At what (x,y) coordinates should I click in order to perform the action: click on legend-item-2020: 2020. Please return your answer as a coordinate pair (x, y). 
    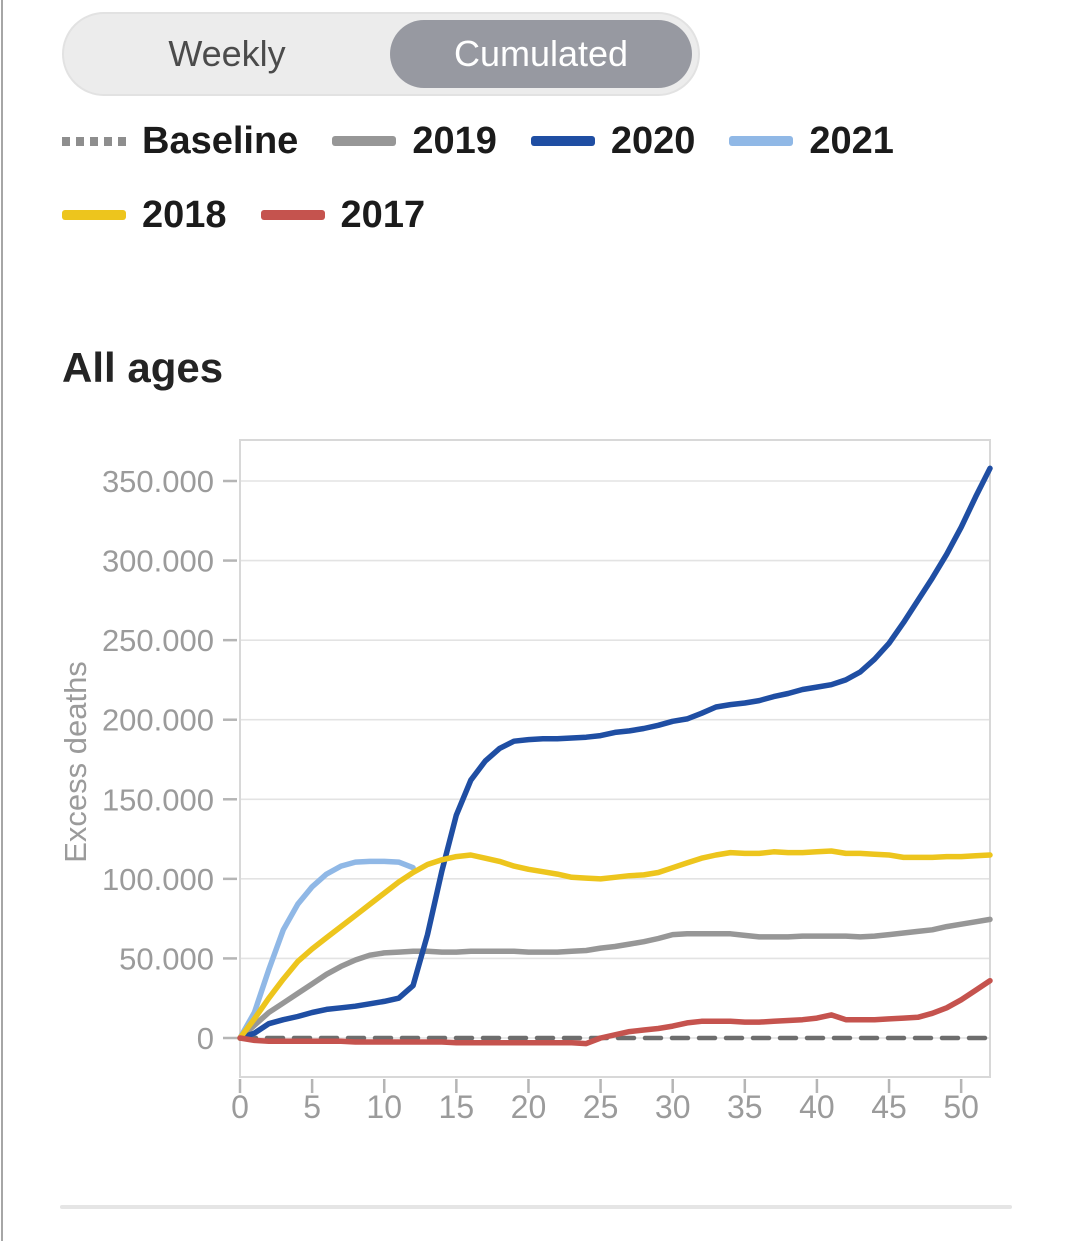
    Looking at the image, I should click on (613, 141).